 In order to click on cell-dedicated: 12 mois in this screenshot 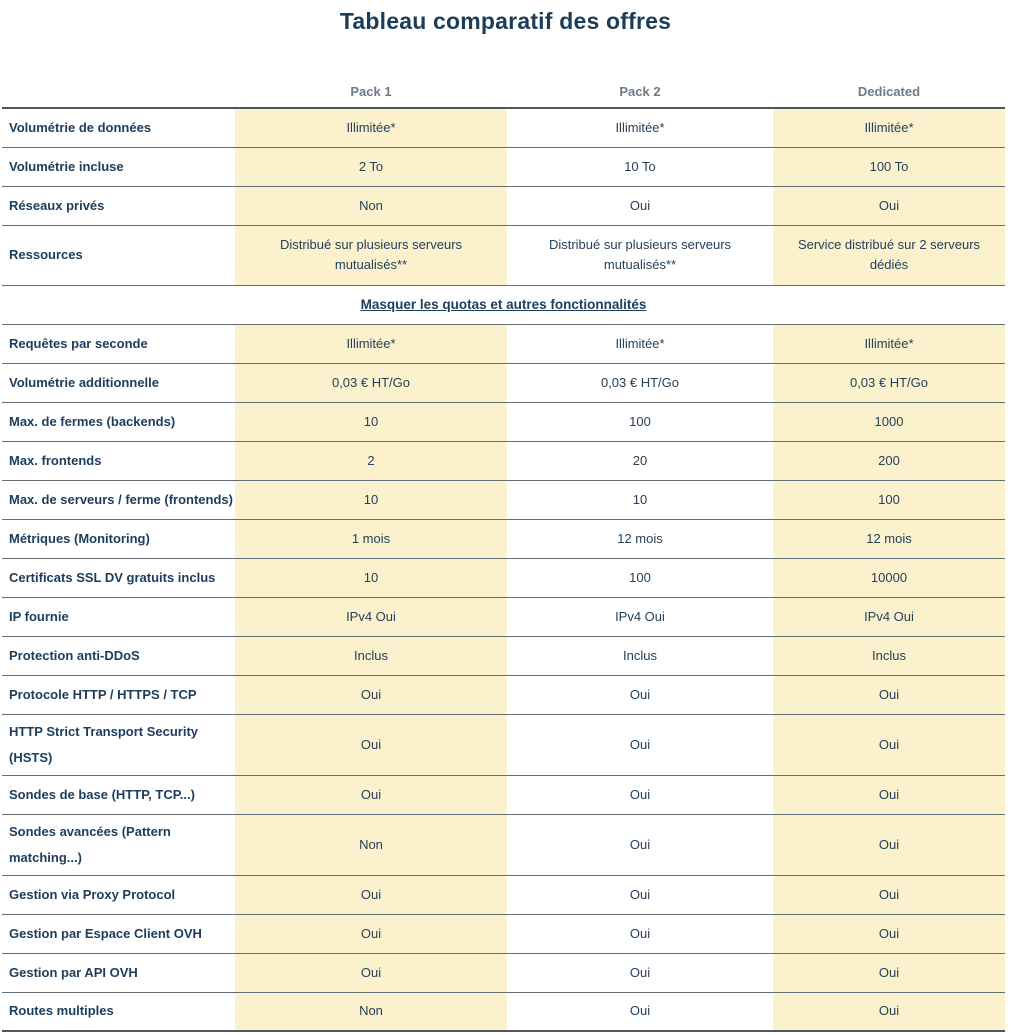, I will do `click(889, 539)`.